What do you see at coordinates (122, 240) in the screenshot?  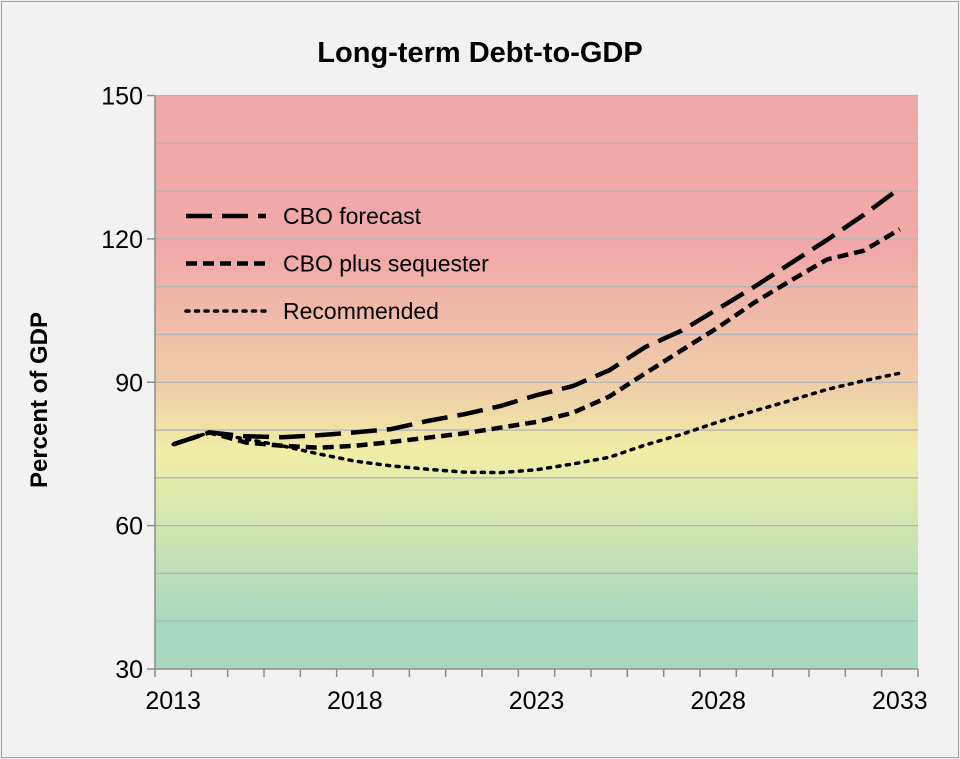 I see `y-tick-label: 120` at bounding box center [122, 240].